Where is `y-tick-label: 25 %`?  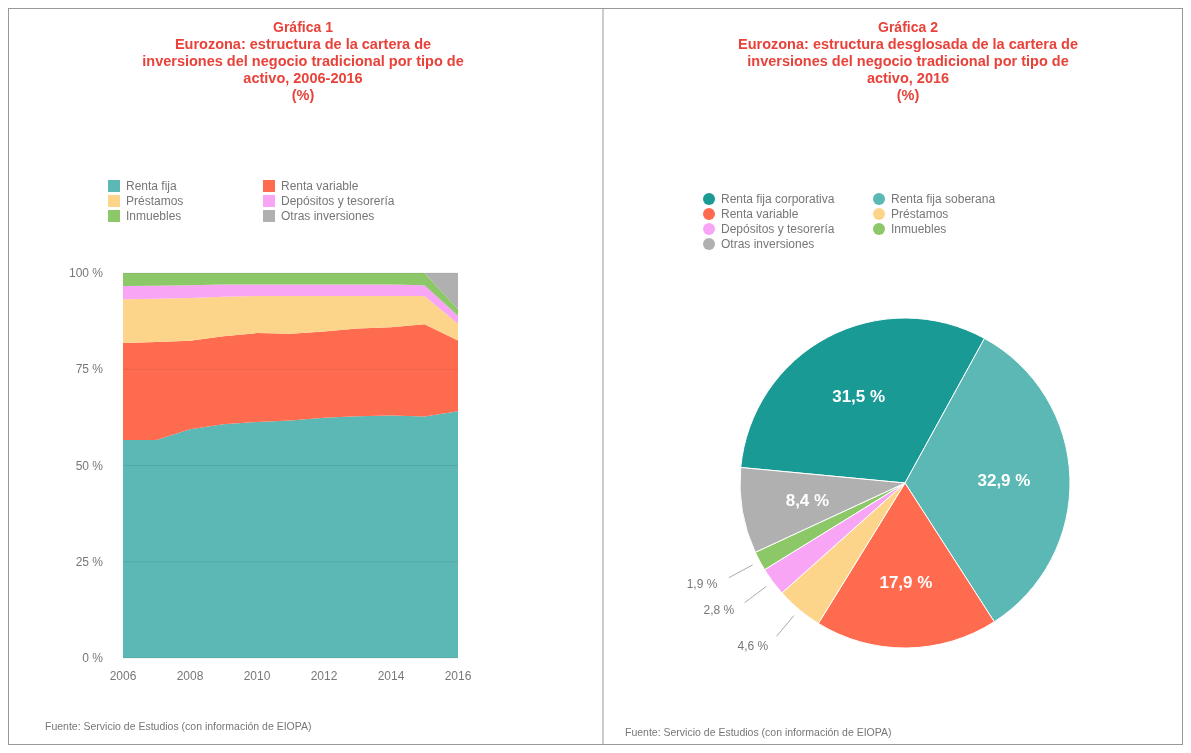
y-tick-label: 25 % is located at coordinates (89, 561).